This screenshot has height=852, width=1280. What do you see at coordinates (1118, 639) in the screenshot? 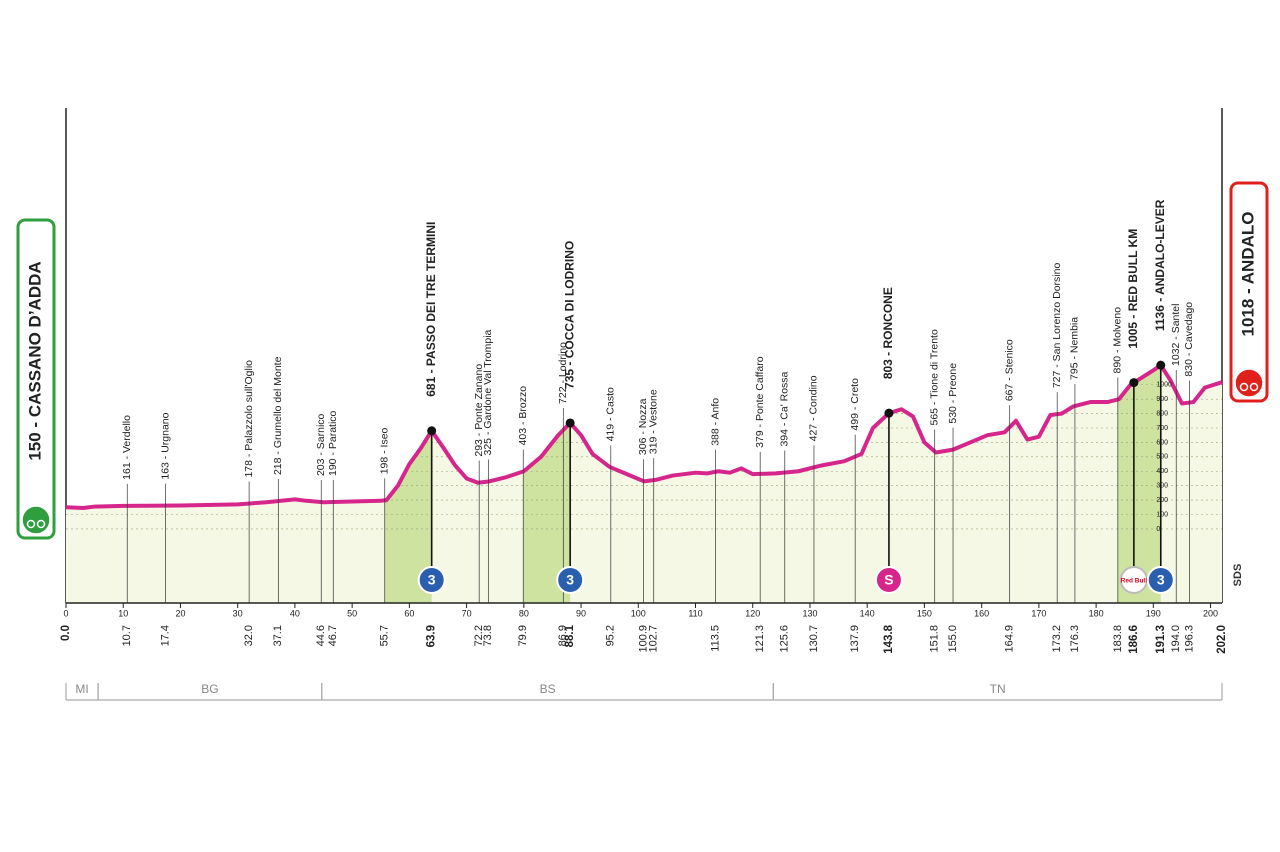
I see `waypoint-km: 183.8` at bounding box center [1118, 639].